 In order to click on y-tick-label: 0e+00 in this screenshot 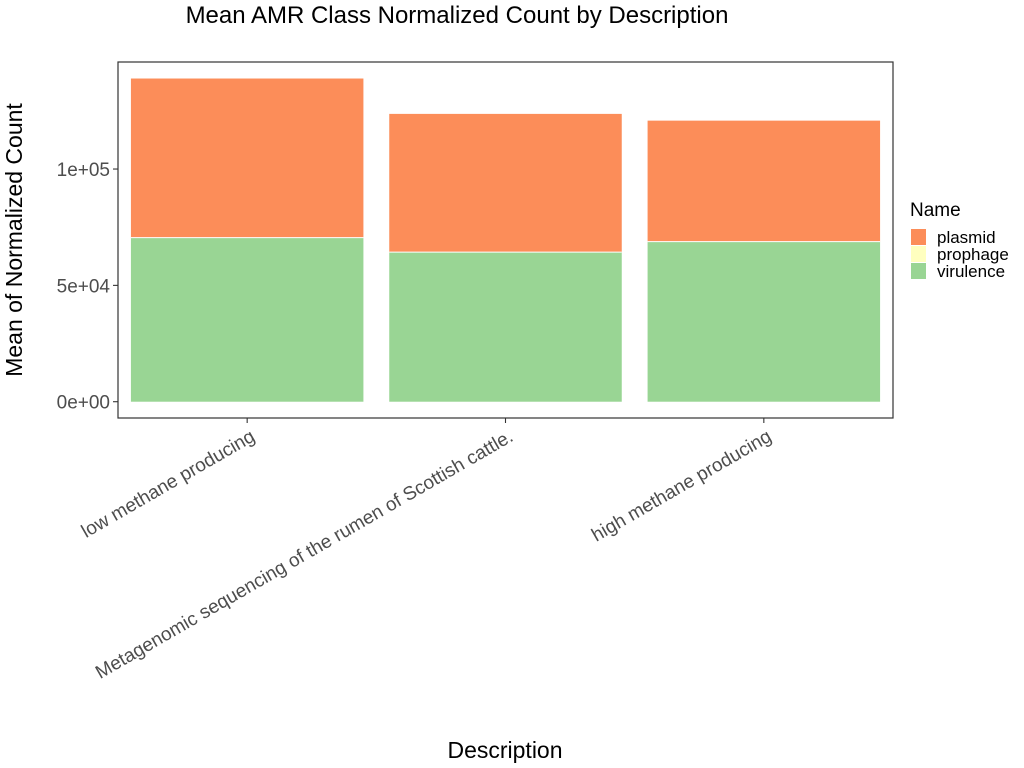, I will do `click(83, 403)`.